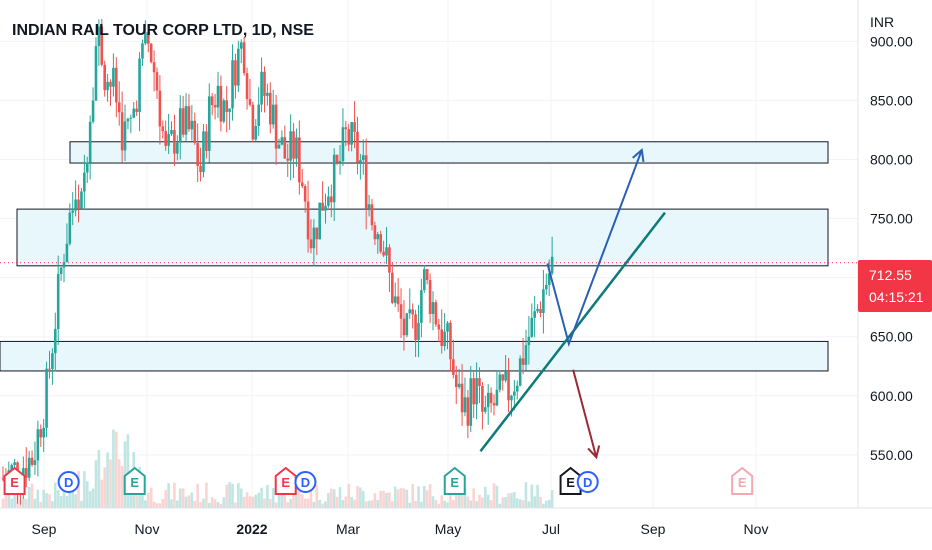  Describe the element at coordinates (896, 297) in the screenshot. I see `bar-countdown: 04:15:21` at that location.